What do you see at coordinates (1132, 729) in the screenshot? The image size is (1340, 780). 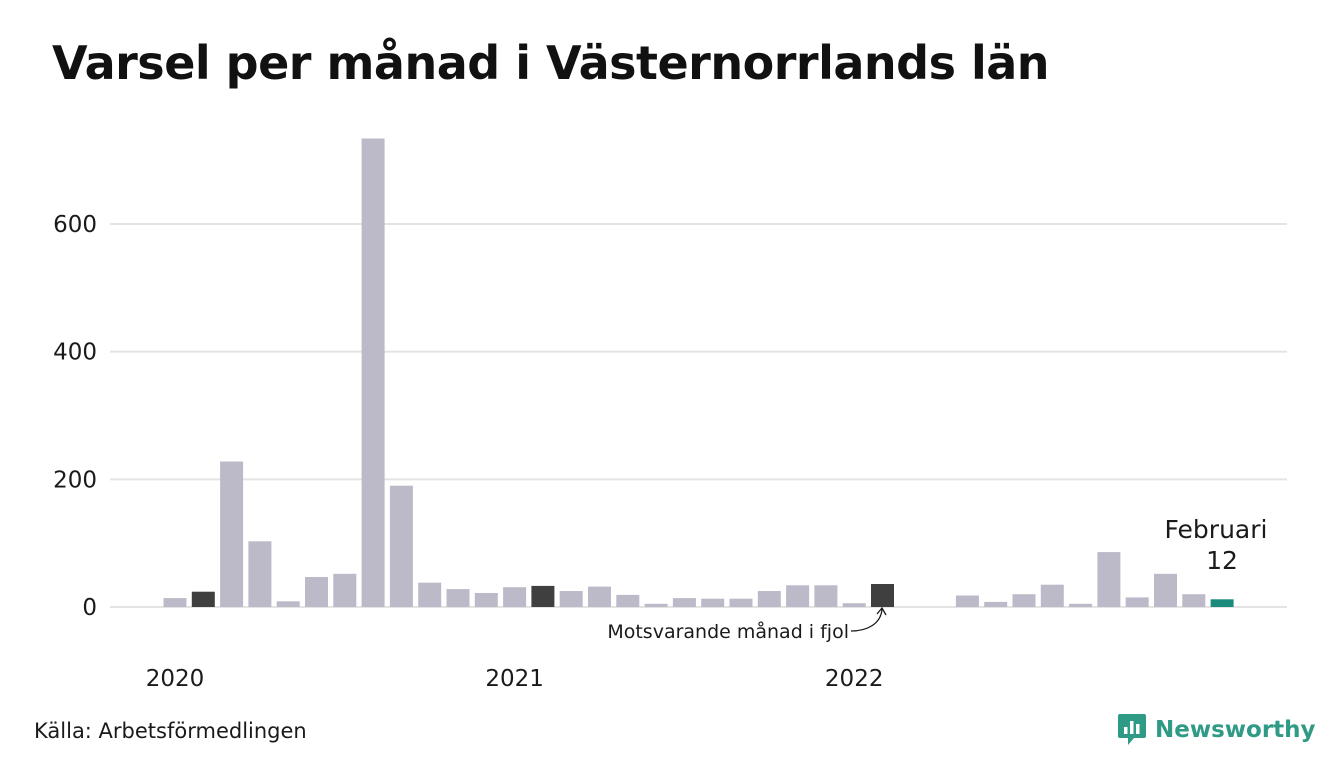 I see `newsworthy-logo-icon` at bounding box center [1132, 729].